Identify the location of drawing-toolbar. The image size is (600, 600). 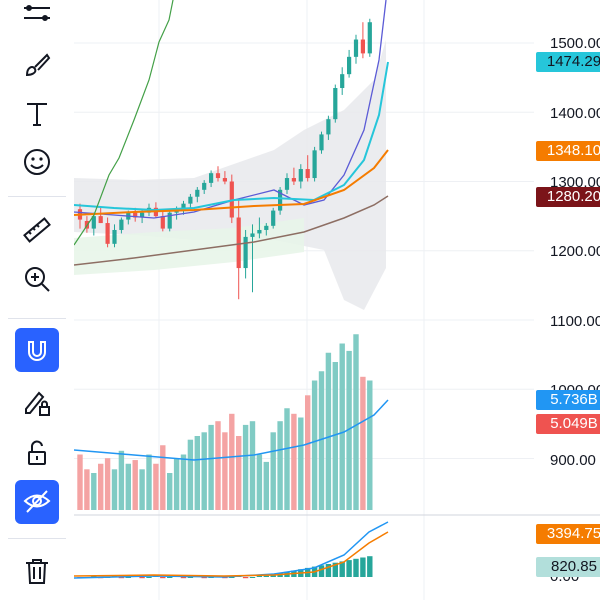
(37, 300).